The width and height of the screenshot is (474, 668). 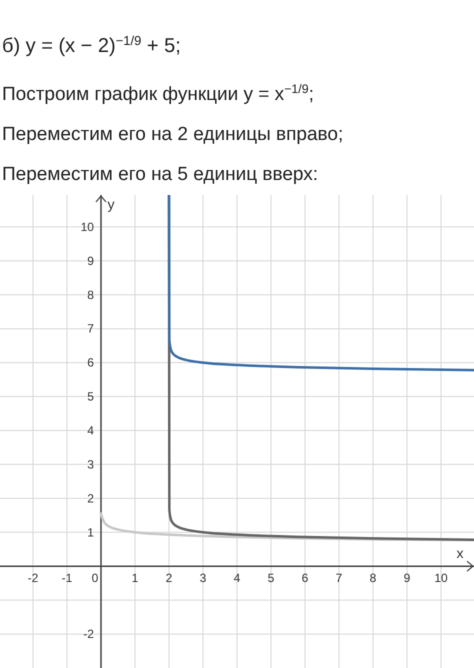 I want to click on x-tick-label: 3, so click(x=203, y=578).